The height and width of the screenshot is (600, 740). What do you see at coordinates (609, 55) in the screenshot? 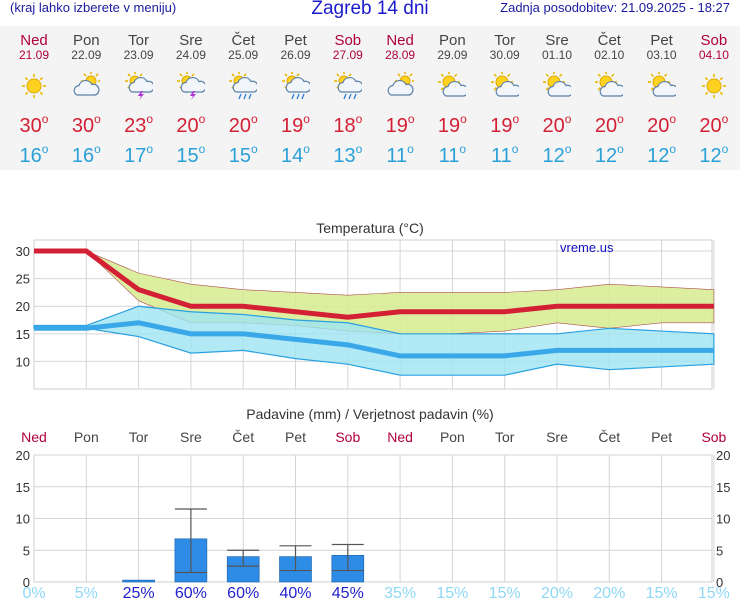
I see `day-date: 02.10` at bounding box center [609, 55].